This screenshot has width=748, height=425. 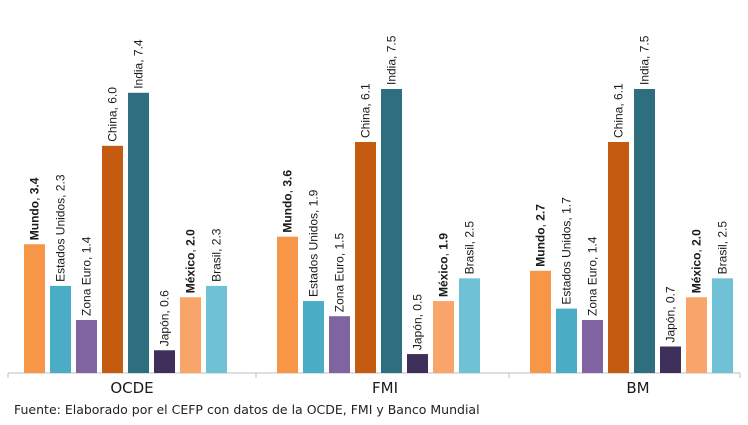 What do you see at coordinates (340, 272) in the screenshot?
I see `bar-value-label: Zona Euro, 1.5` at bounding box center [340, 272].